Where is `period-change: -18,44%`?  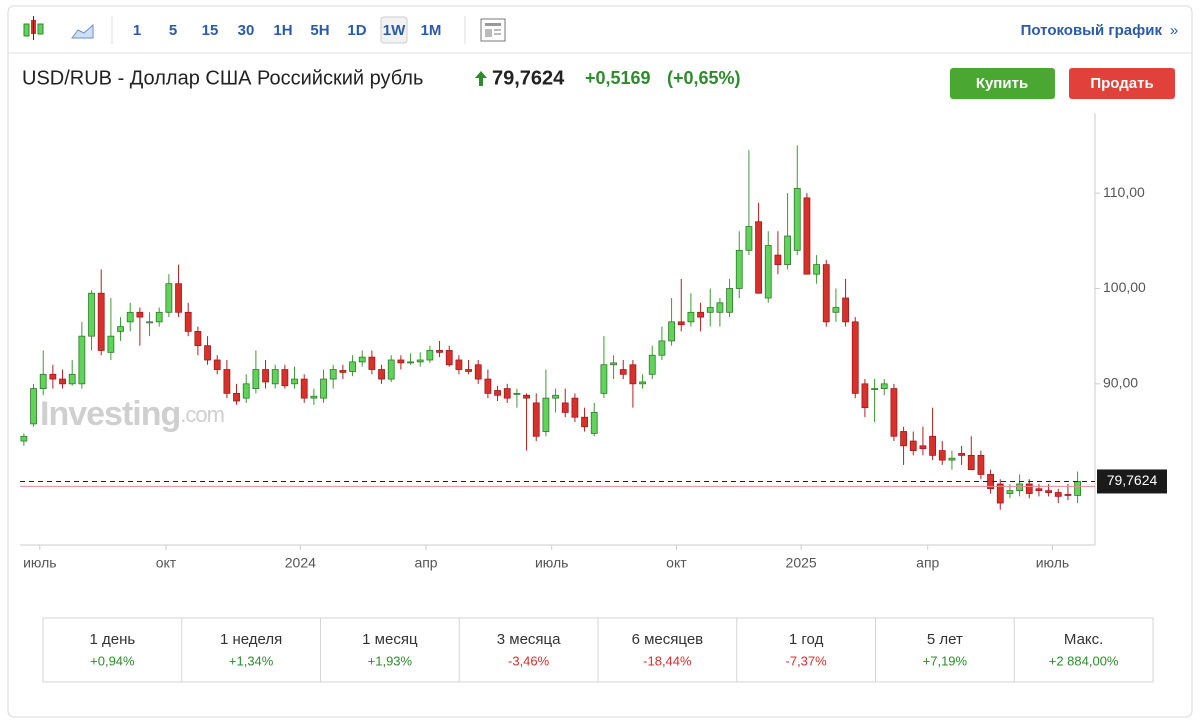
period-change: -18,44% is located at coordinates (667, 660).